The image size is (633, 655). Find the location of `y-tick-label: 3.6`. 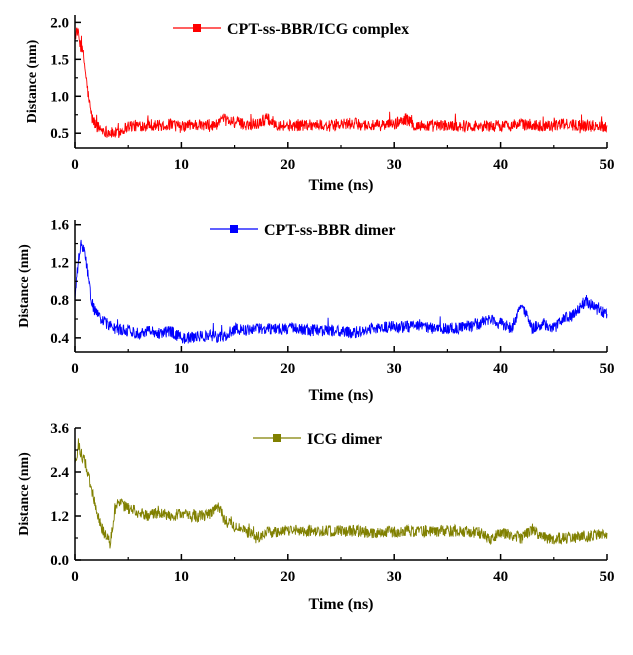

y-tick-label: 3.6 is located at coordinates (59, 429).